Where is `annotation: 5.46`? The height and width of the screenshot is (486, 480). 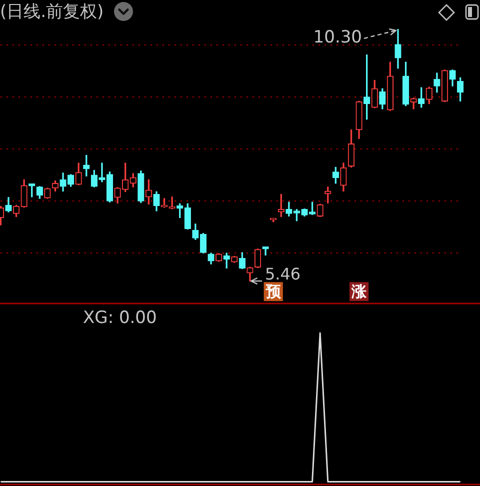
annotation: 5.46 is located at coordinates (282, 274).